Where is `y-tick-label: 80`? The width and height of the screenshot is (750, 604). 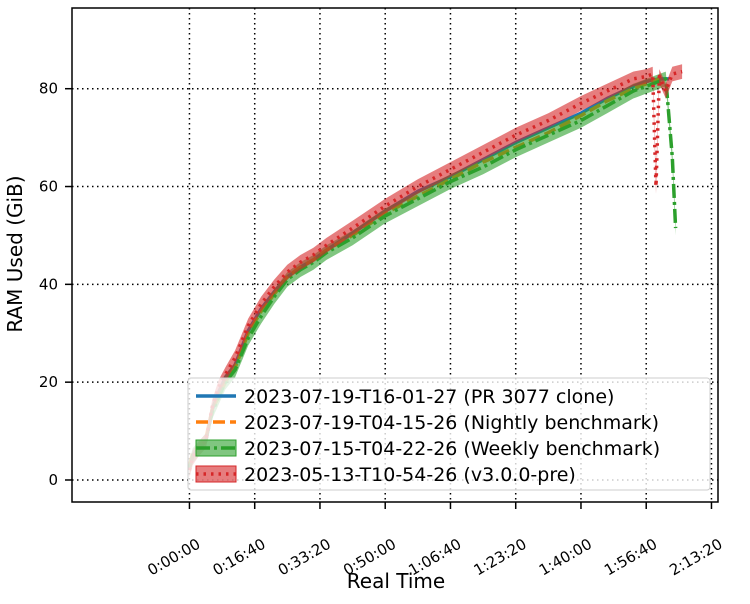
y-tick-label: 80 is located at coordinates (48, 89).